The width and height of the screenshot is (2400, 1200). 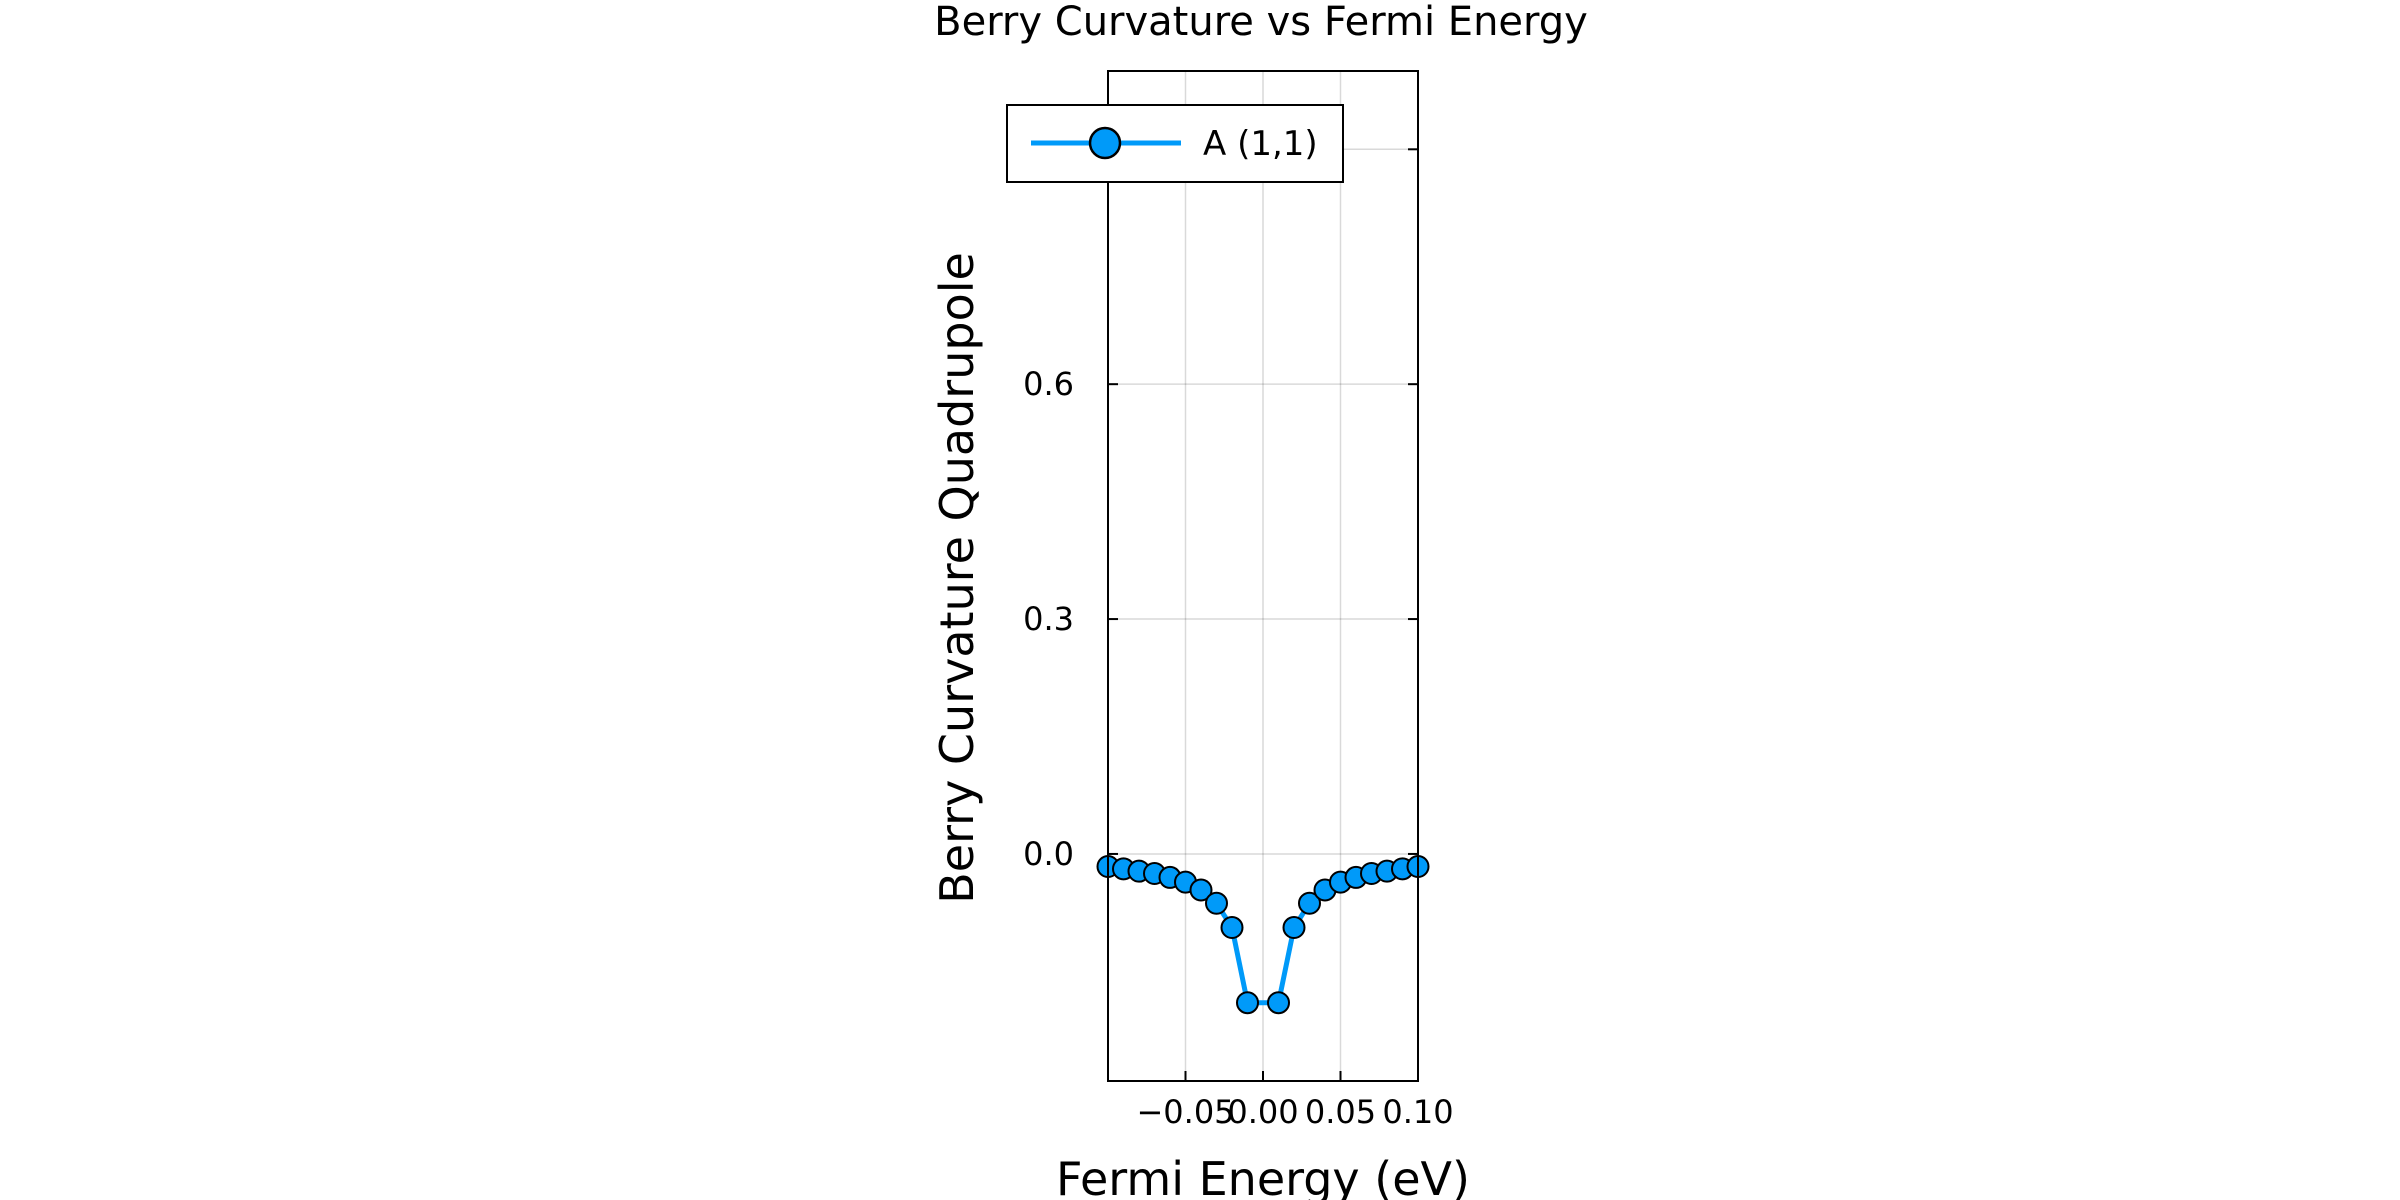 I want to click on x-tick-label: −0.05, so click(x=1185, y=1112).